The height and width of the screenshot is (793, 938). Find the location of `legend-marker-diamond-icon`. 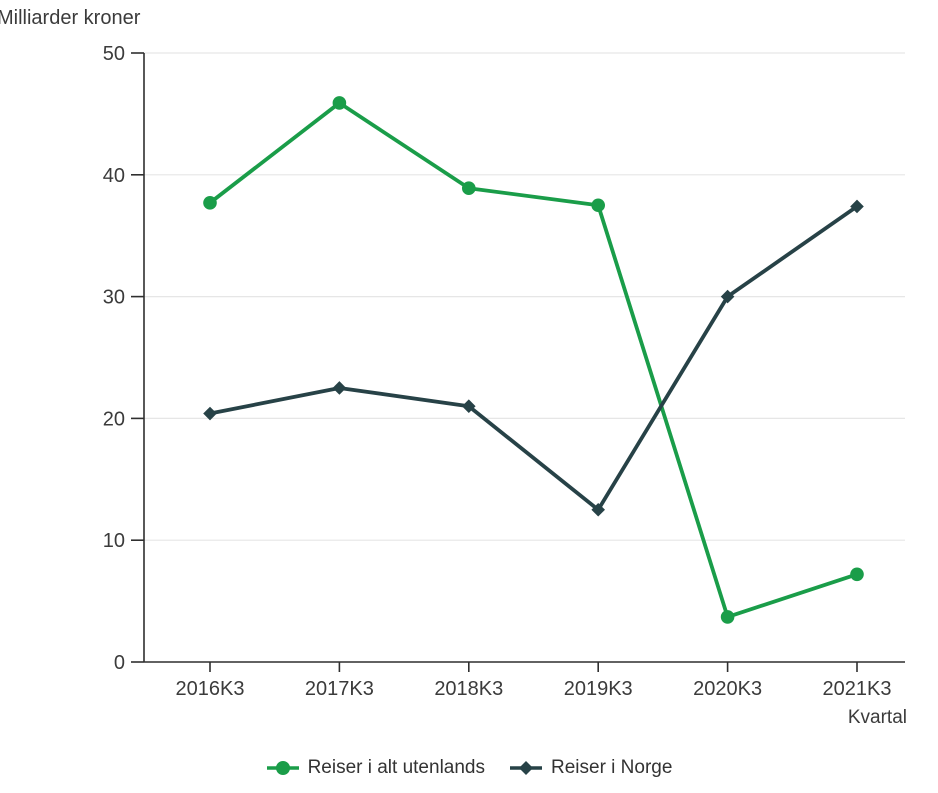

legend-marker-diamond-icon is located at coordinates (526, 768).